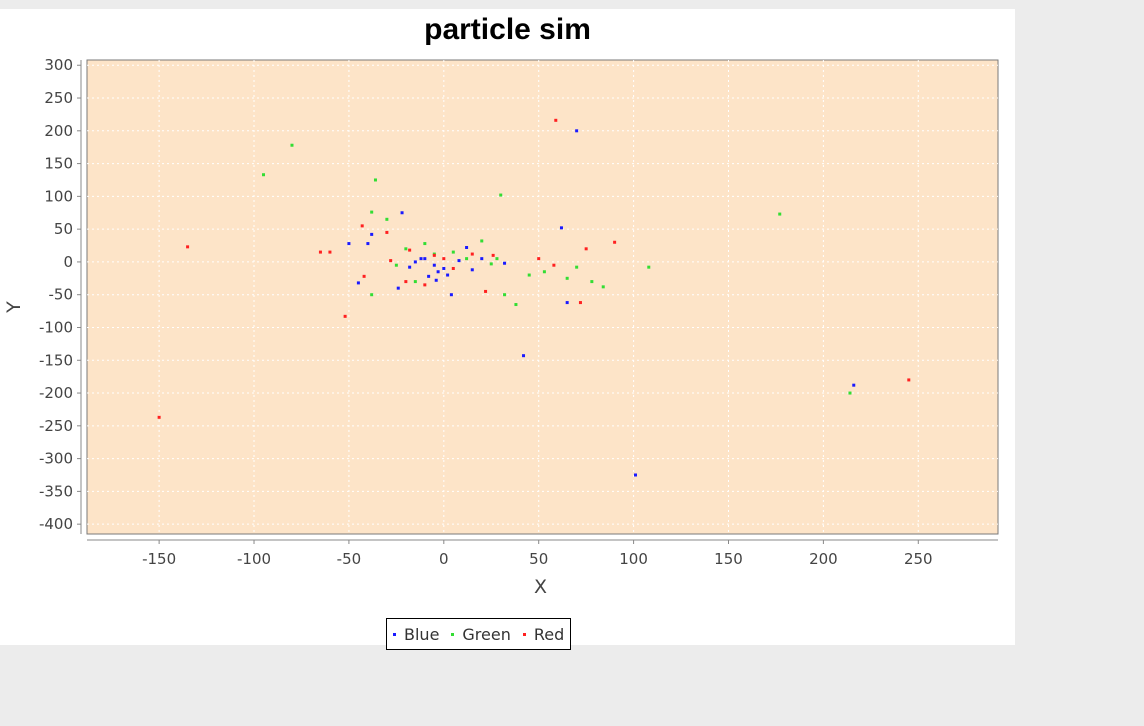  I want to click on x-tick-label: 0, so click(444, 559).